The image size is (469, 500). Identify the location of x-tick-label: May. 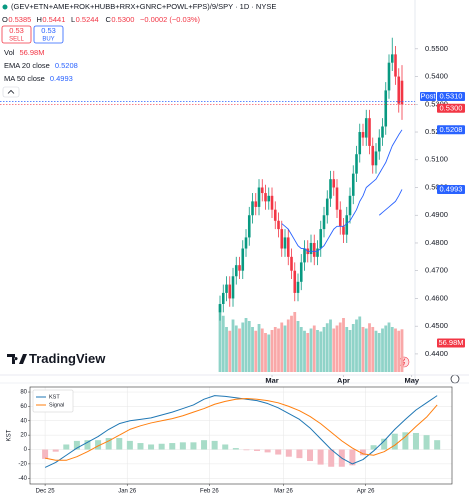
(411, 380).